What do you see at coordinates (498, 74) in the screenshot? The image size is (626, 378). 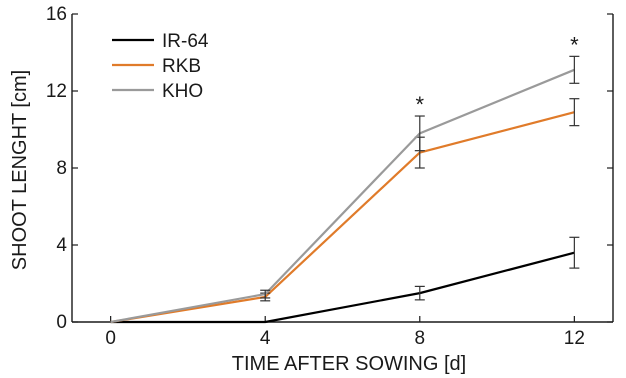 I see `annotations: **` at bounding box center [498, 74].